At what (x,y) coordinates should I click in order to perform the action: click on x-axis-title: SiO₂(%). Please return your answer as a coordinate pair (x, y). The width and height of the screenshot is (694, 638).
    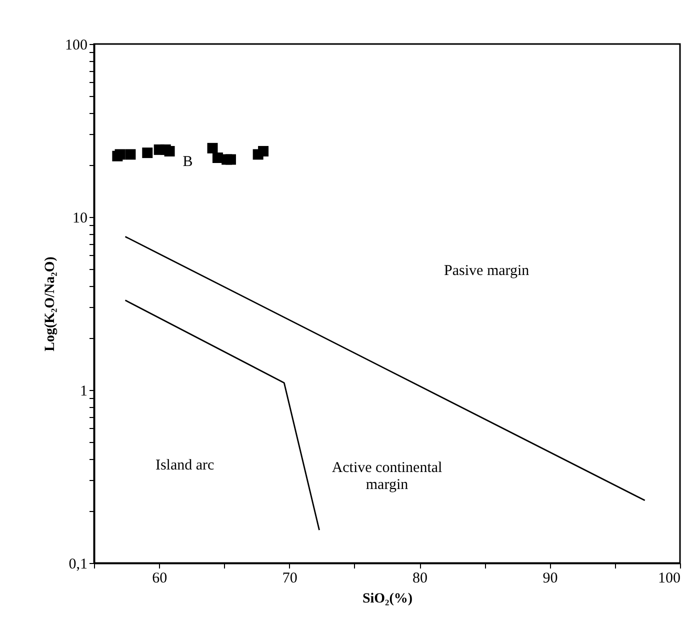
    Looking at the image, I should click on (387, 599).